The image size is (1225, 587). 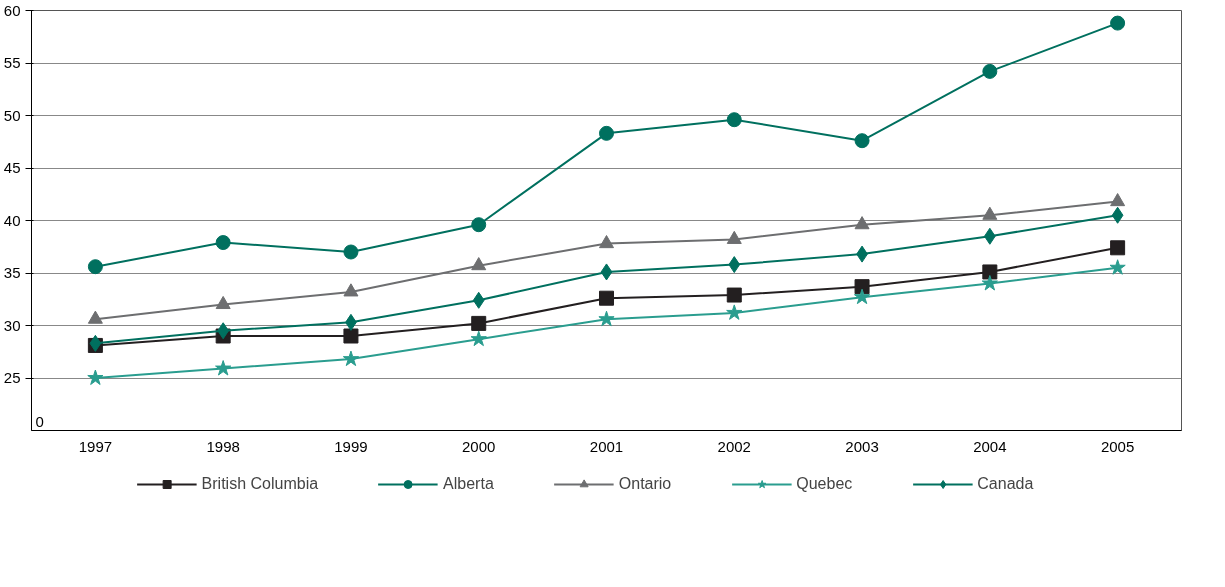 I want to click on legend-label: Canada, so click(x=1005, y=484).